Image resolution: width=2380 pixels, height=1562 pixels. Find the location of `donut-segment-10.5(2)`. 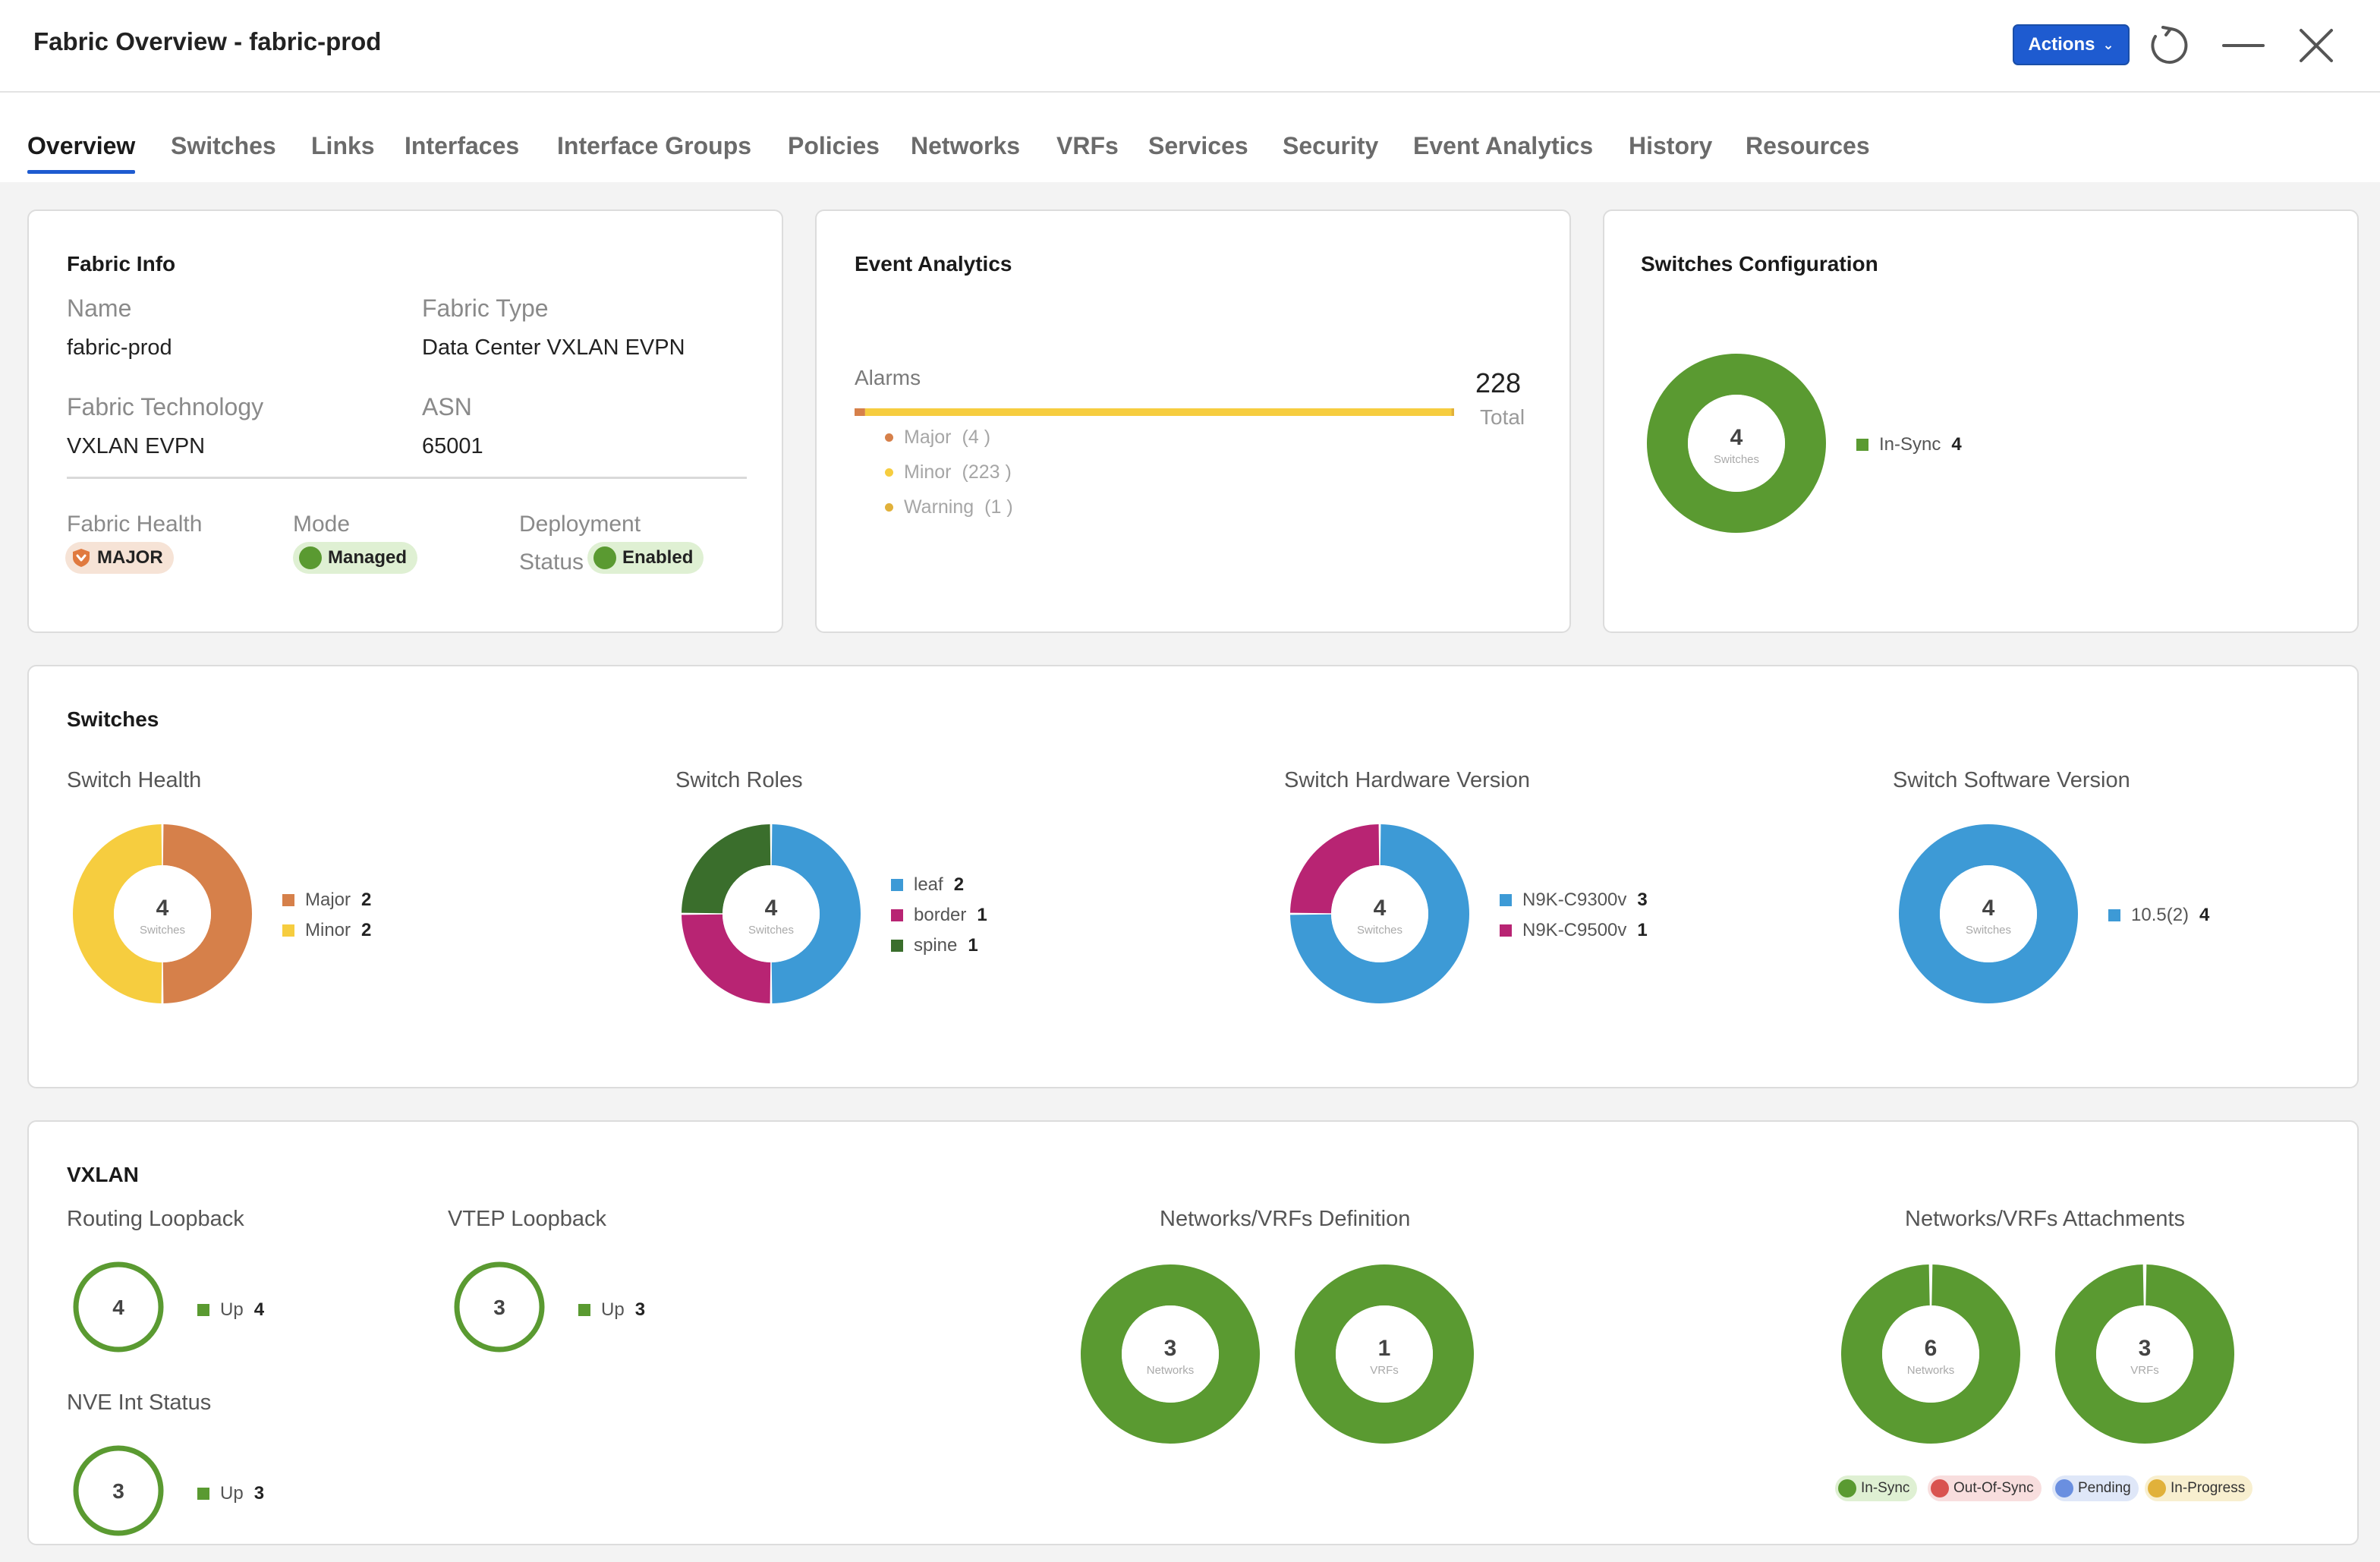

donut-segment-10.5(2) is located at coordinates (1988, 913).